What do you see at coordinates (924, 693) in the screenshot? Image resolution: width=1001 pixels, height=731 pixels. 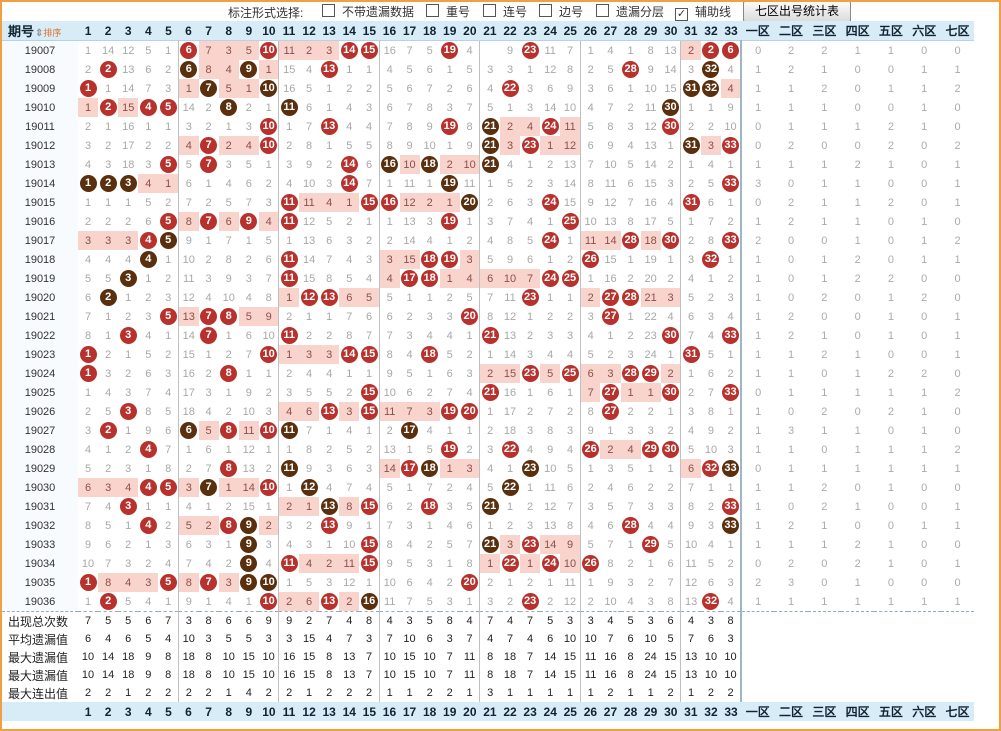 I see `stat-zone-blank` at bounding box center [924, 693].